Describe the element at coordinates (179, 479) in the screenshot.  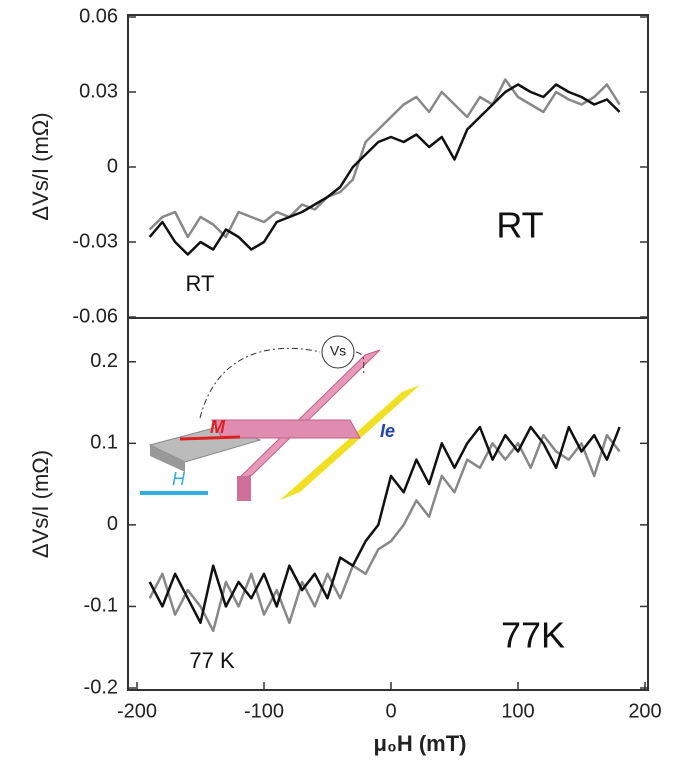
I see `inset-label: H` at that location.